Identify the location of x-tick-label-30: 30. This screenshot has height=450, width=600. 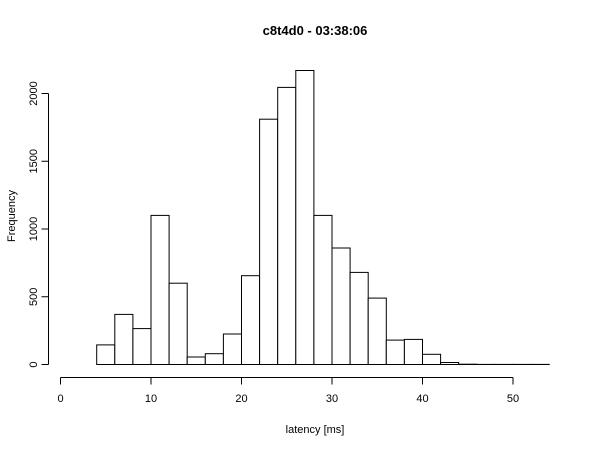
(332, 399).